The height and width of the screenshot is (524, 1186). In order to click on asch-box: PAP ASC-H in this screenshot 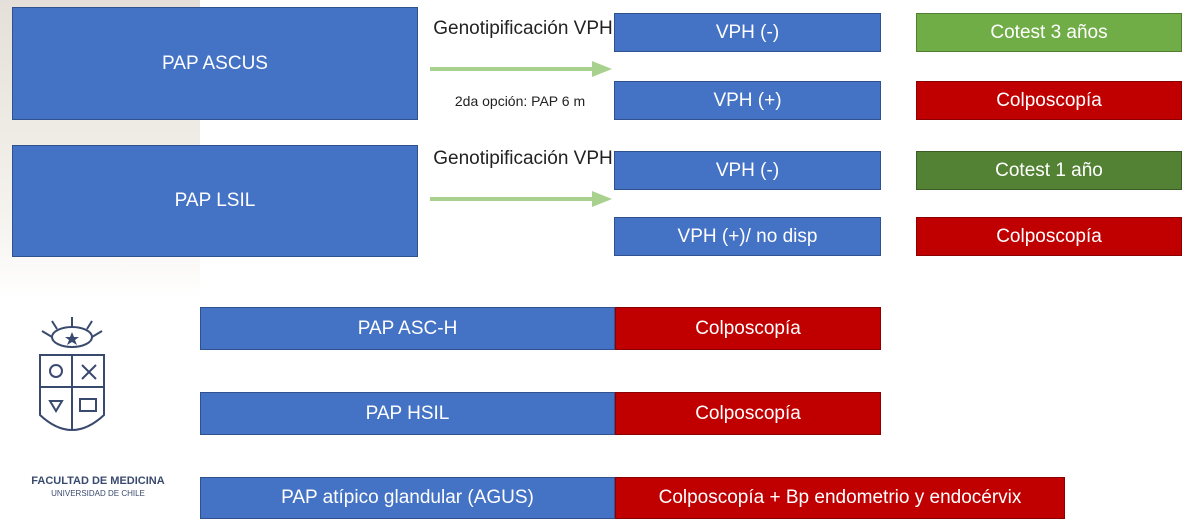, I will do `click(407, 328)`.